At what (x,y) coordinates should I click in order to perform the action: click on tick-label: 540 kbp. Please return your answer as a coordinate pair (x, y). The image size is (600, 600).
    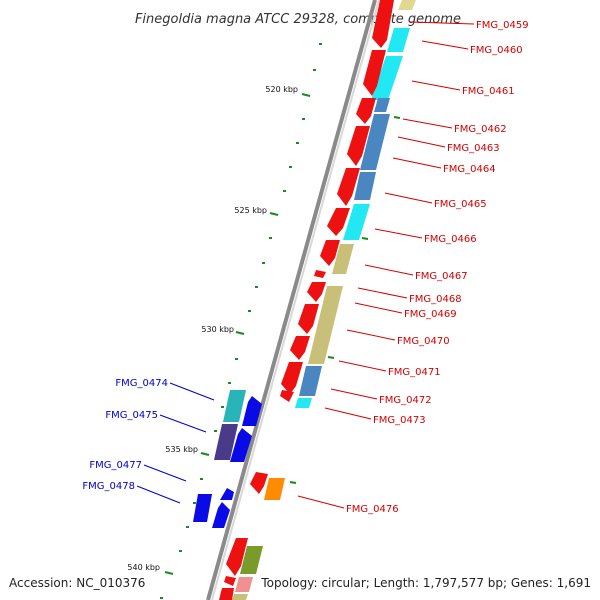
    Looking at the image, I should click on (143, 567).